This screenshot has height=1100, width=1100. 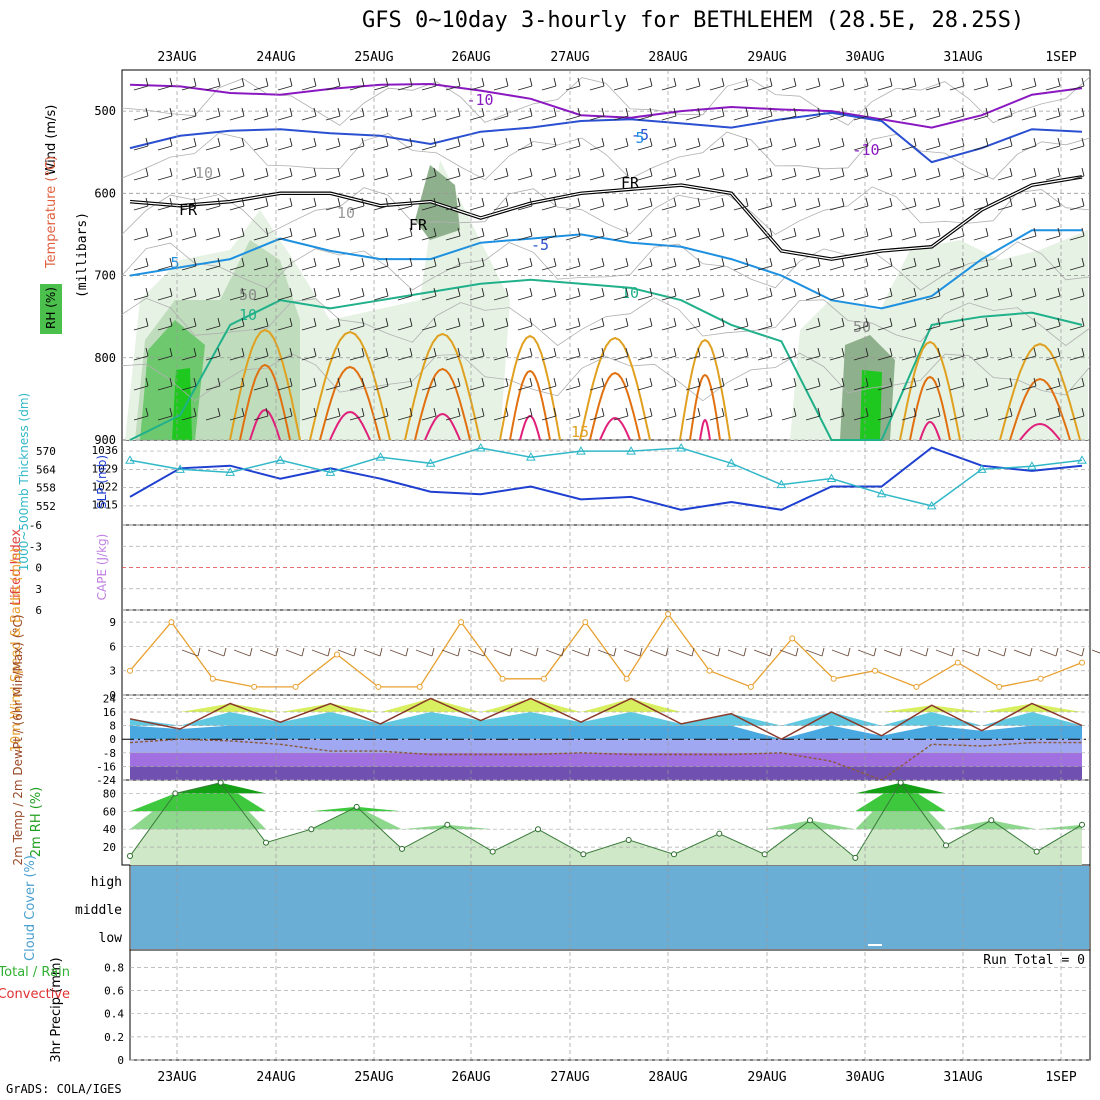 I want to click on temperature-band, so click(x=606, y=705).